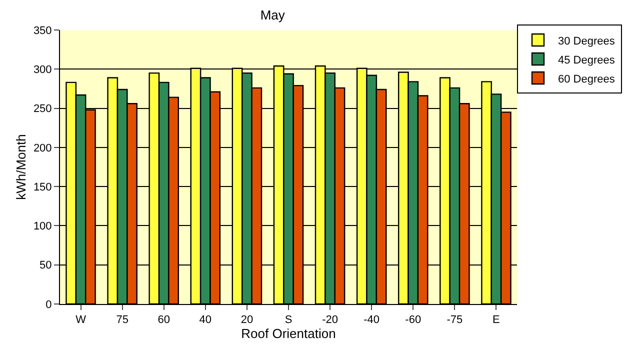  Describe the element at coordinates (330, 320) in the screenshot. I see `x-tick-label: -20` at that location.